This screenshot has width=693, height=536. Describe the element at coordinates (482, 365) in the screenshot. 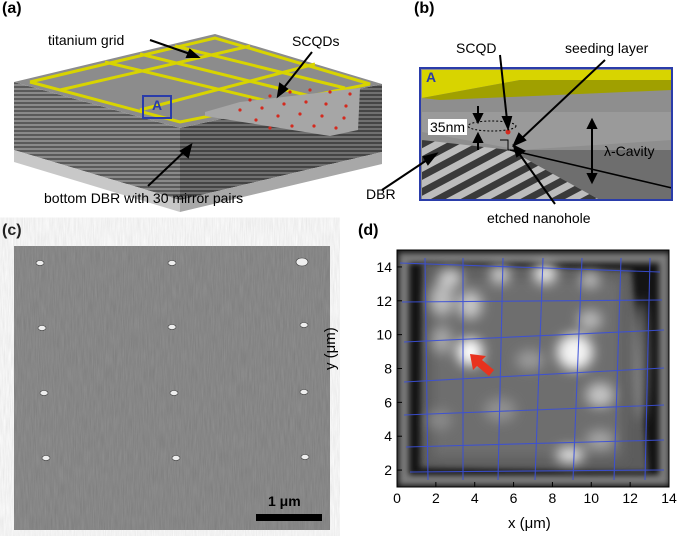

I see `pl-arrow` at that location.